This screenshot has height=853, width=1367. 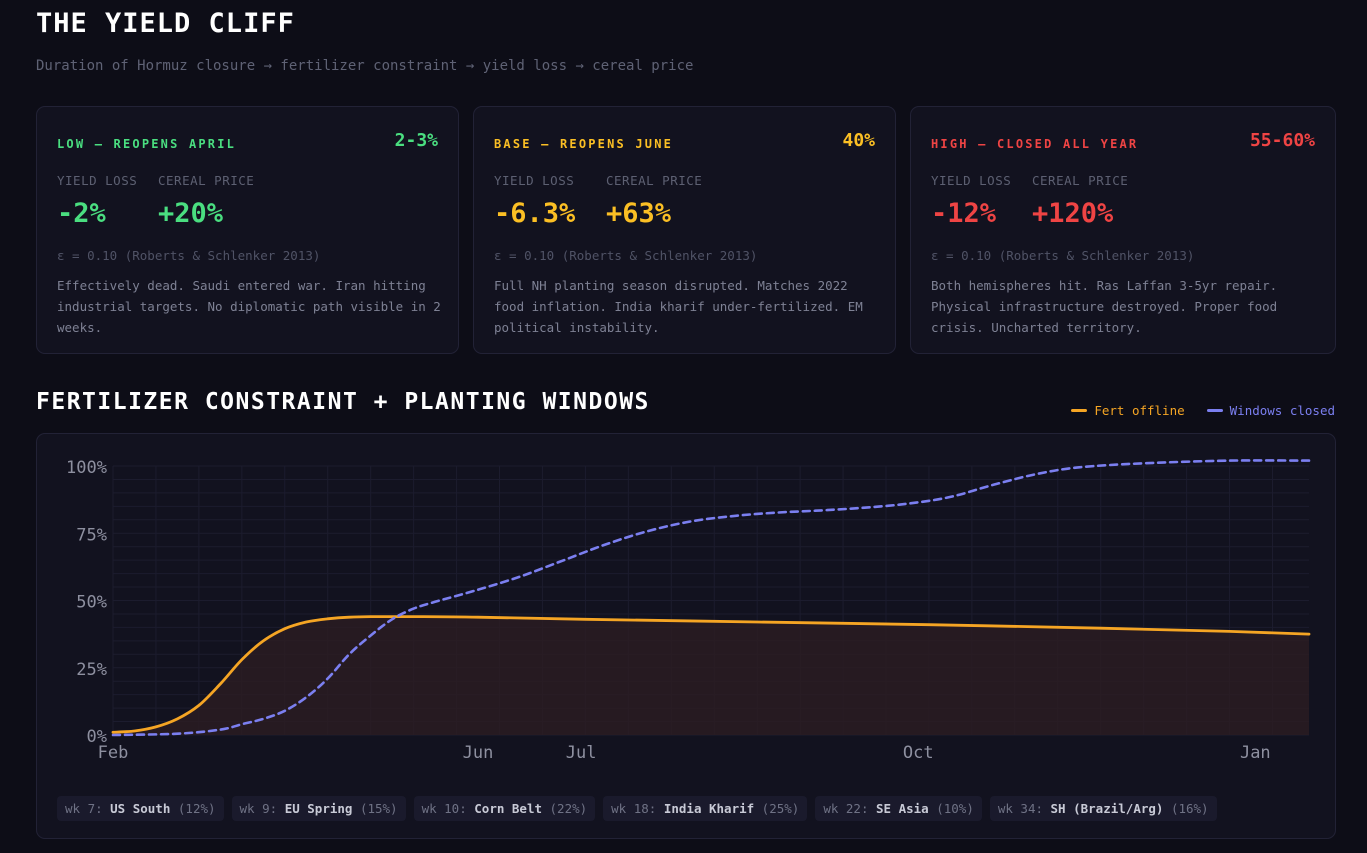 I want to click on x-tick-label: Jul, so click(x=581, y=753).